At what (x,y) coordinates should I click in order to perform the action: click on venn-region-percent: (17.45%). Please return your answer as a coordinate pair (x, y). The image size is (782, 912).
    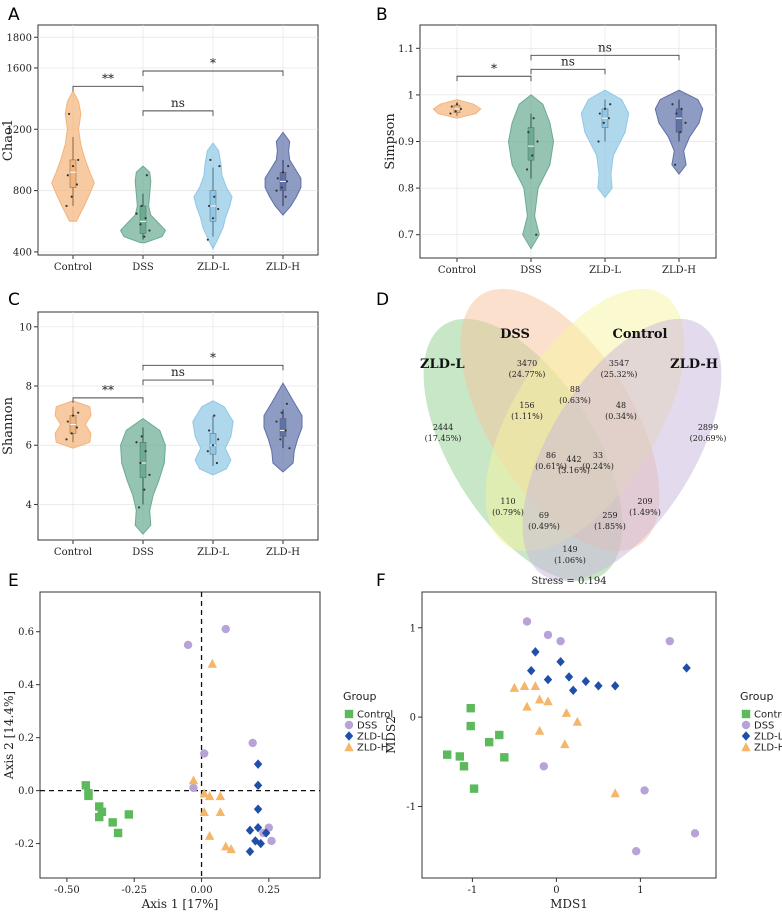
    Looking at the image, I should click on (443, 438).